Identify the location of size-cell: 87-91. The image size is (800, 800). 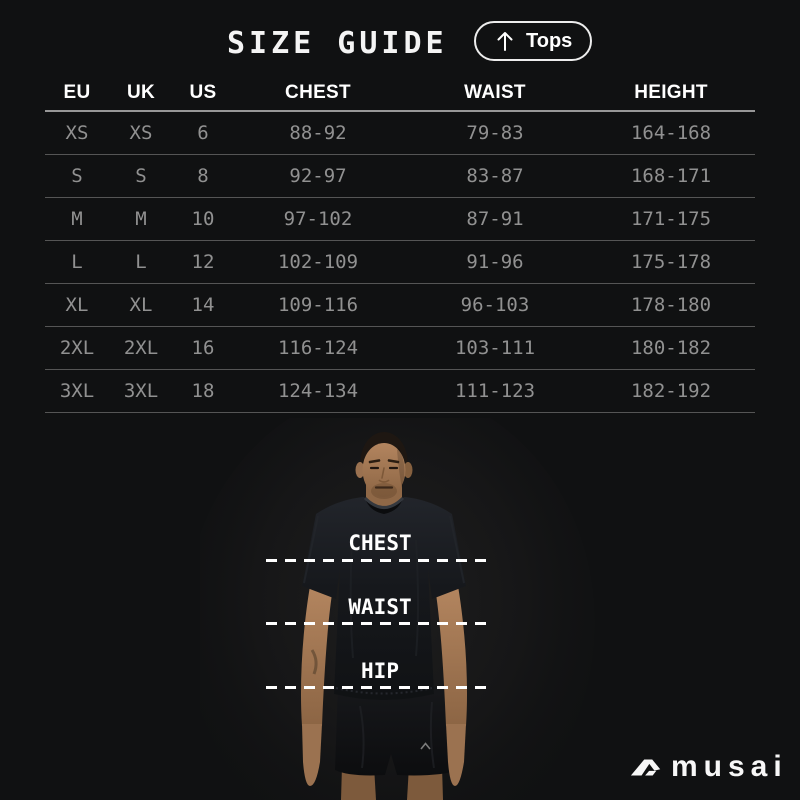
(495, 219).